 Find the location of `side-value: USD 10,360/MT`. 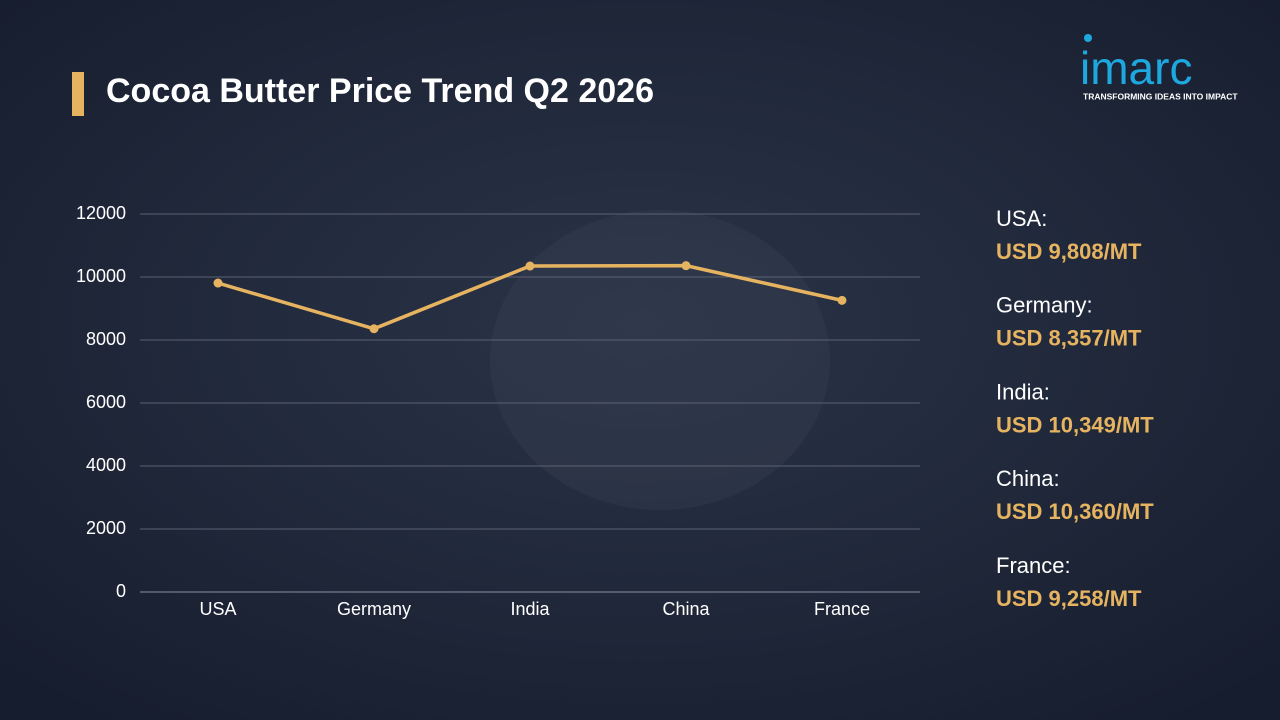

side-value: USD 10,360/MT is located at coordinates (1075, 511).